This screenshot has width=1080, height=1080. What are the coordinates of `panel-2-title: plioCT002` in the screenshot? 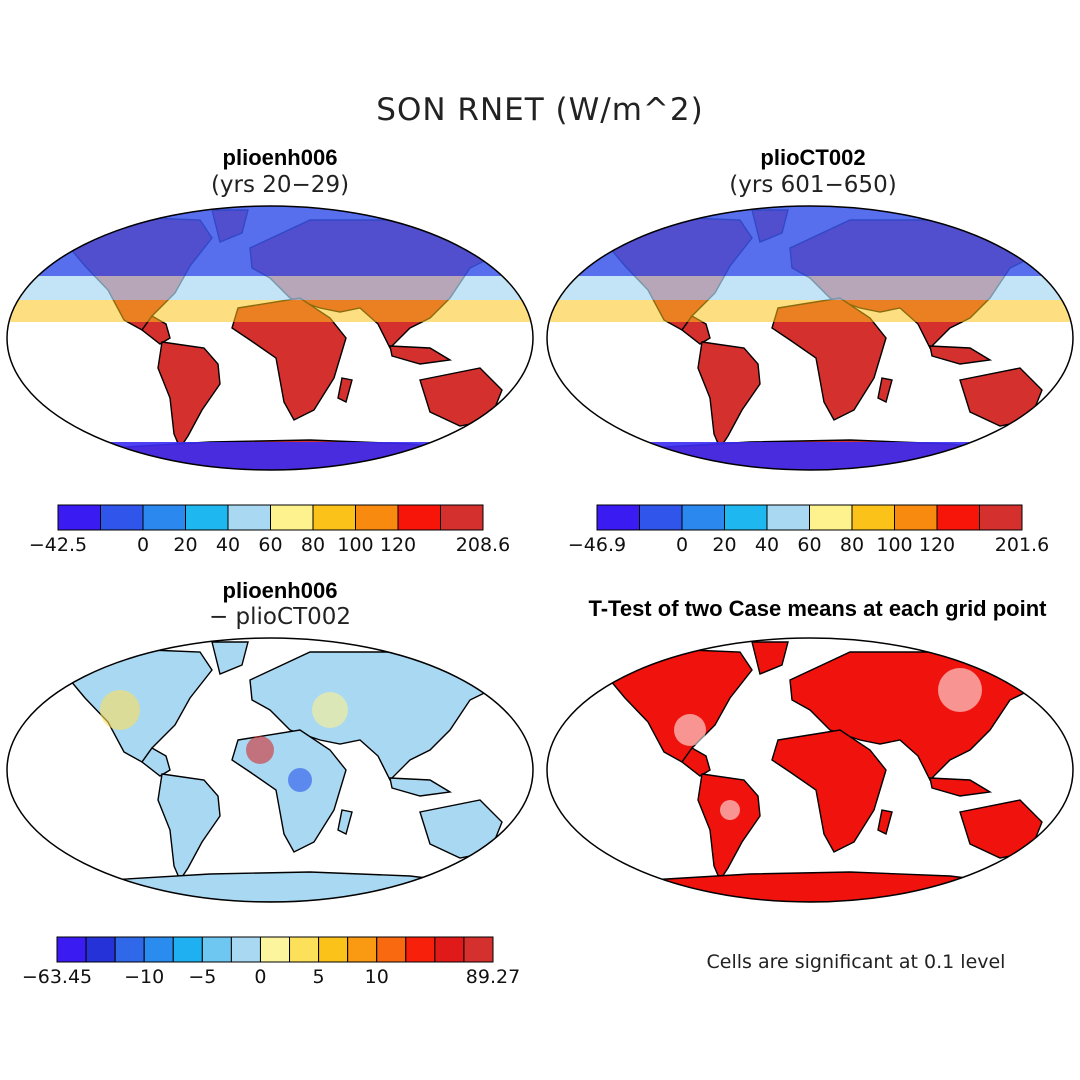 It's located at (813, 157).